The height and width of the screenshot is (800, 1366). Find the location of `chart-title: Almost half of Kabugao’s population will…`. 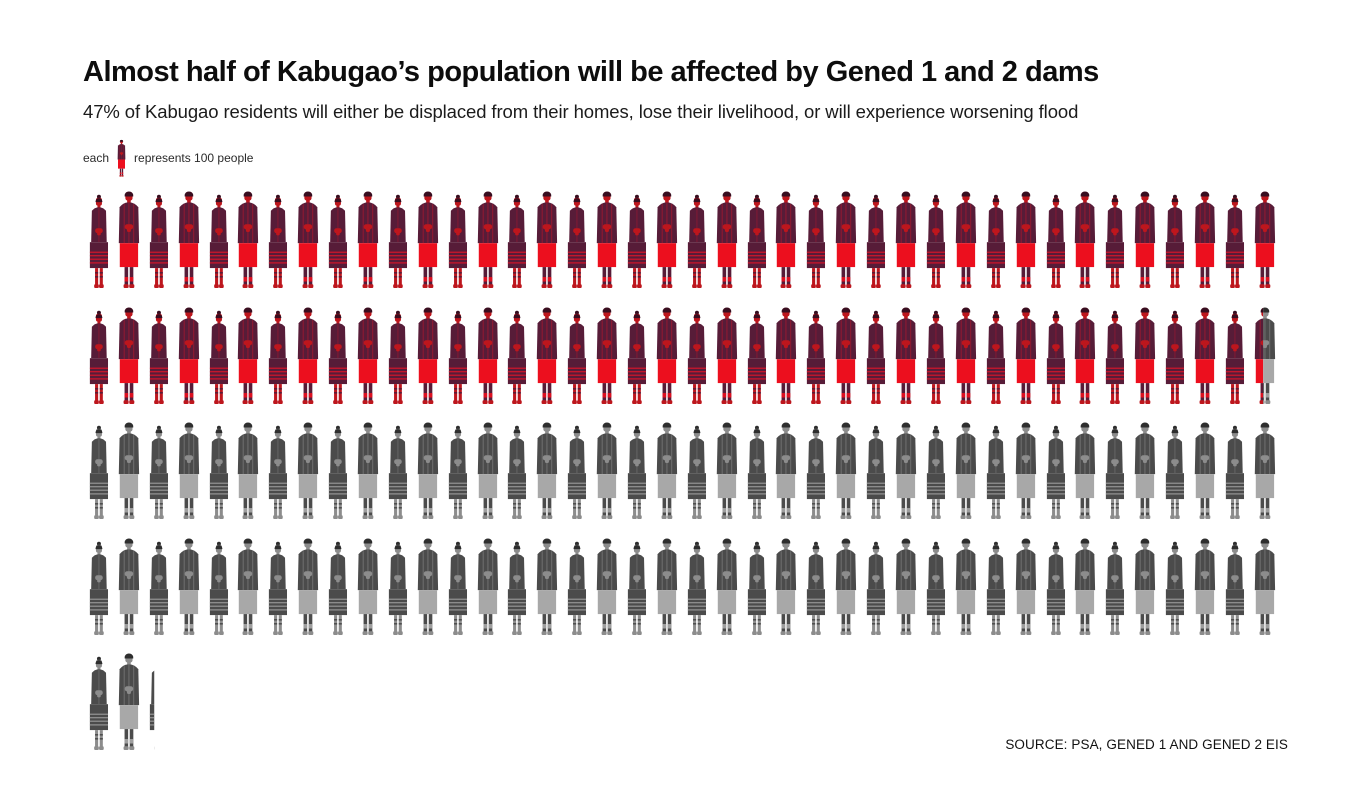

chart-title: Almost half of Kabugao’s population will… is located at coordinates (591, 72).